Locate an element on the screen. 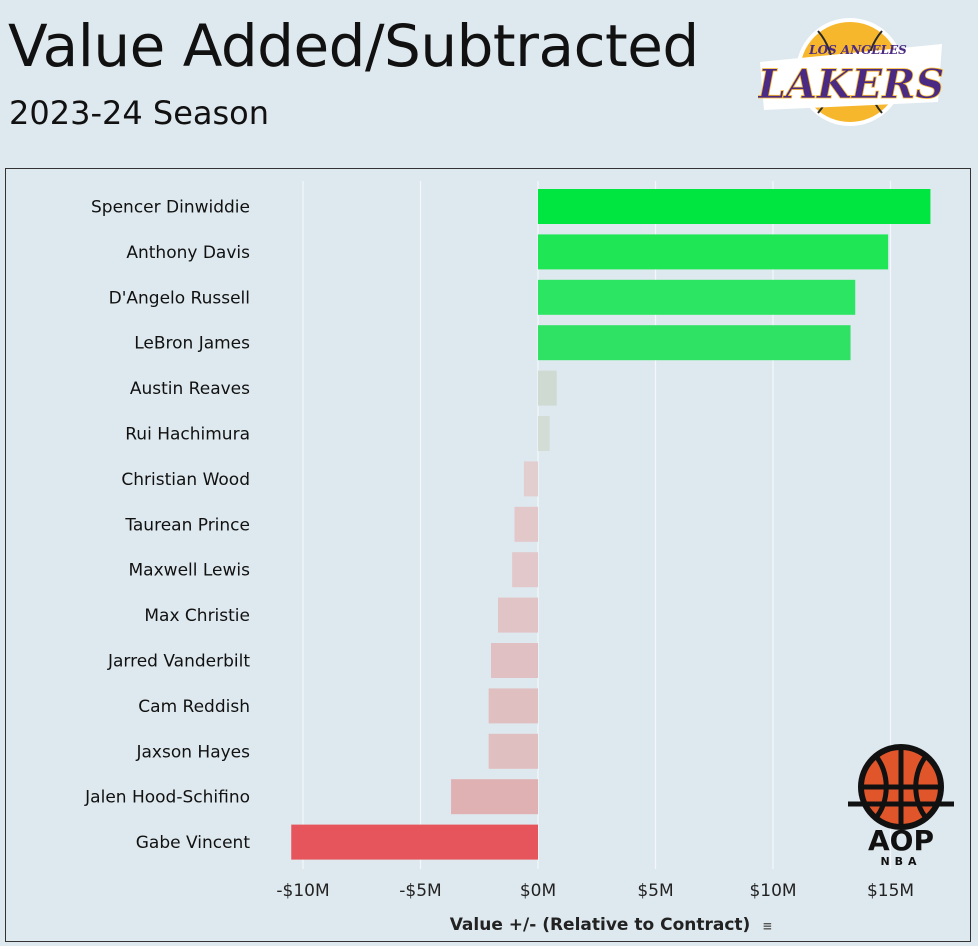 Image resolution: width=978 pixels, height=946 pixels. category-label: Spencer Dinwiddie is located at coordinates (170, 208).